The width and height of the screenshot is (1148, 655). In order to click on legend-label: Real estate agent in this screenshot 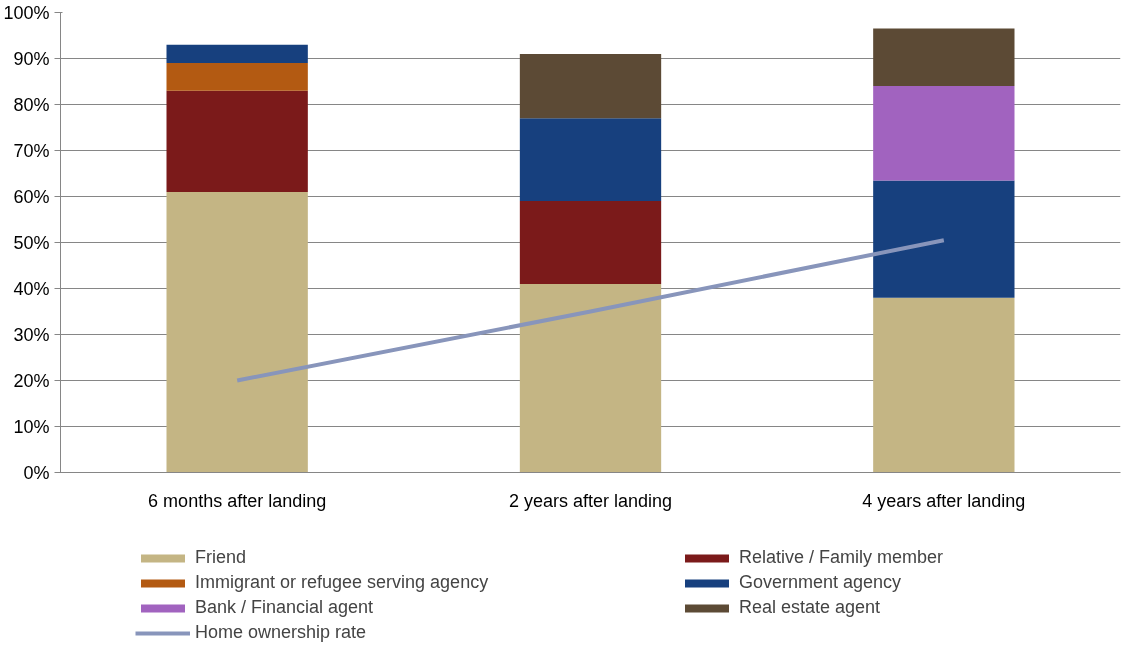, I will do `click(810, 607)`.